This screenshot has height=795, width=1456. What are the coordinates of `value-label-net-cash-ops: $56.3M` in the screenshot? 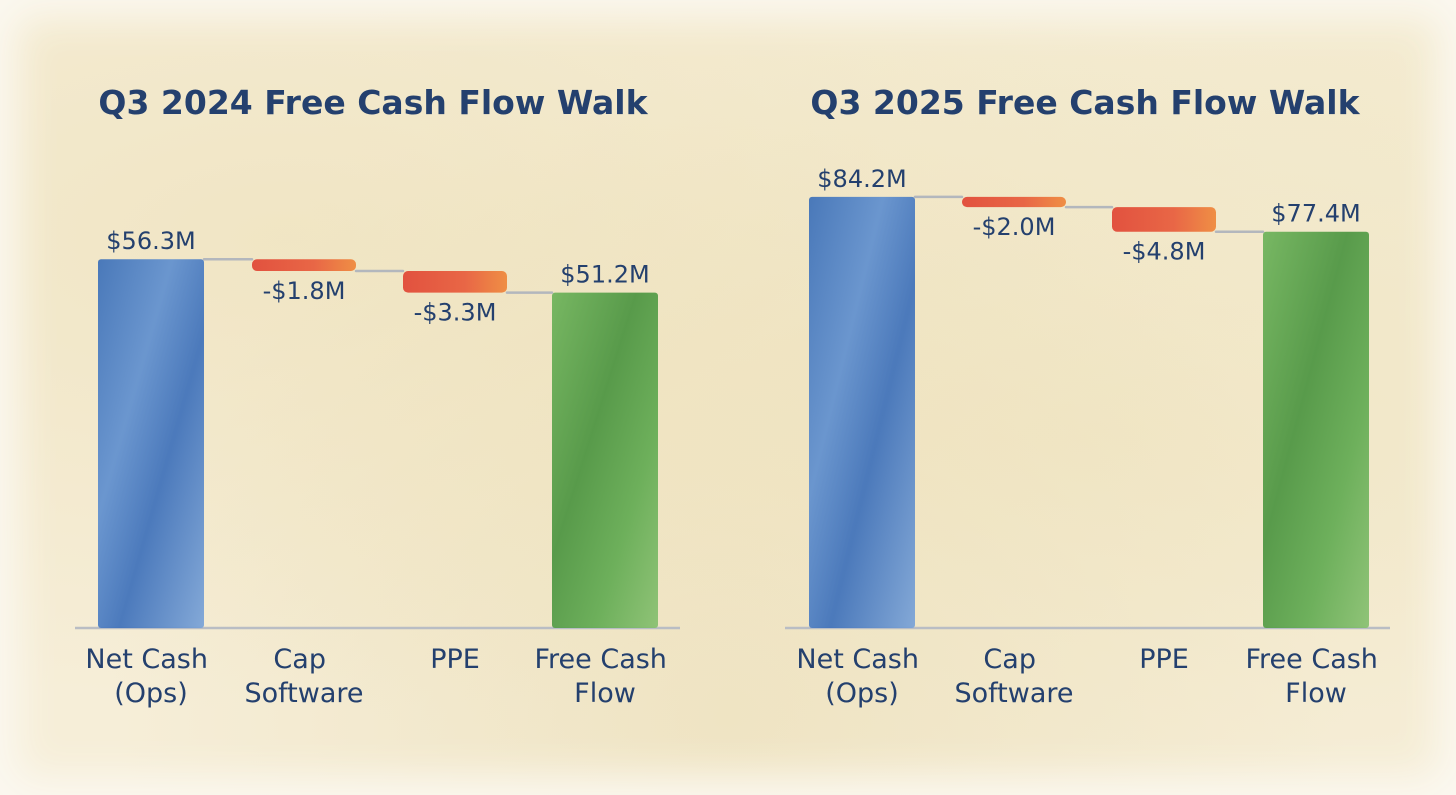 It's located at (150, 241).